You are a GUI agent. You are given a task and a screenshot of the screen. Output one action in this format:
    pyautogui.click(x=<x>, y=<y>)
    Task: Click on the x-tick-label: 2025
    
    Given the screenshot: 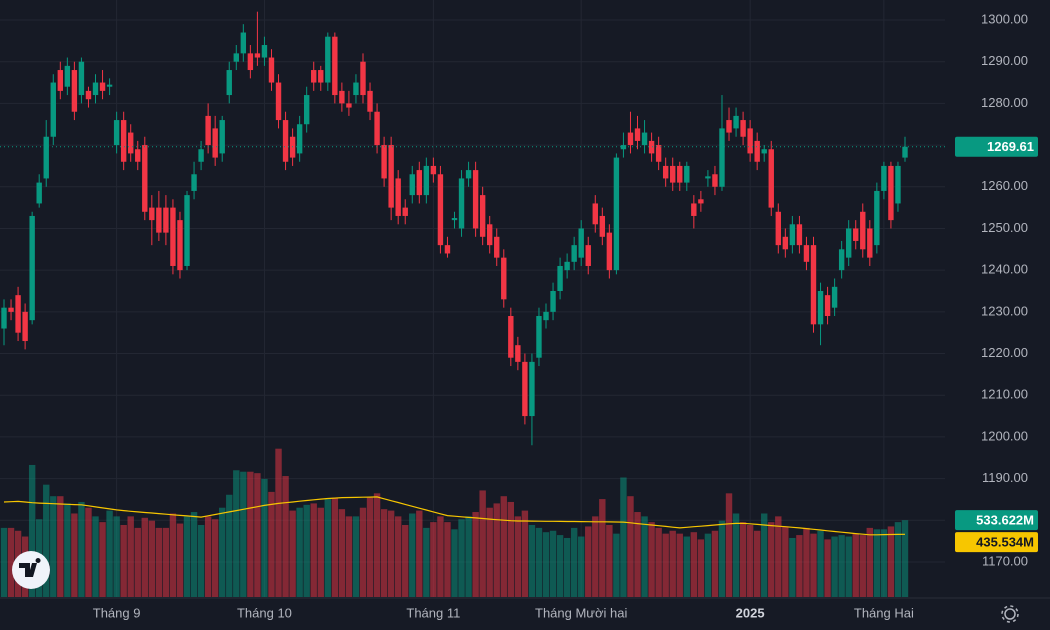 What is the action you would take?
    pyautogui.click(x=750, y=612)
    